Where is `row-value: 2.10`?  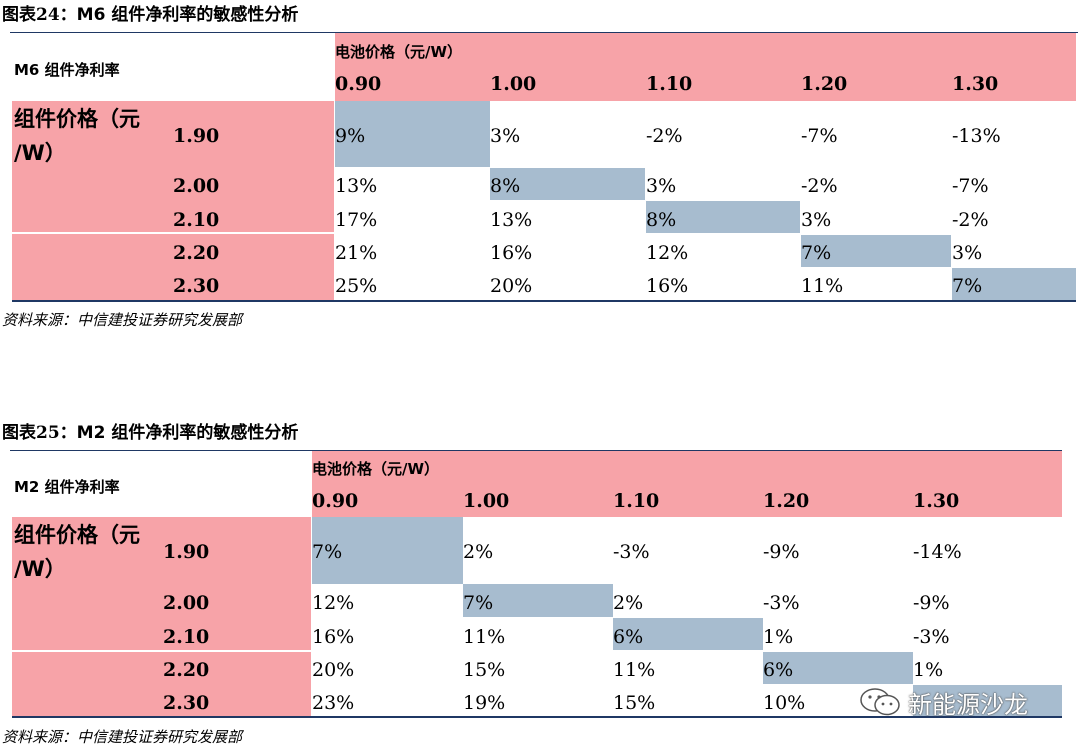
row-value: 2.10 is located at coordinates (186, 637).